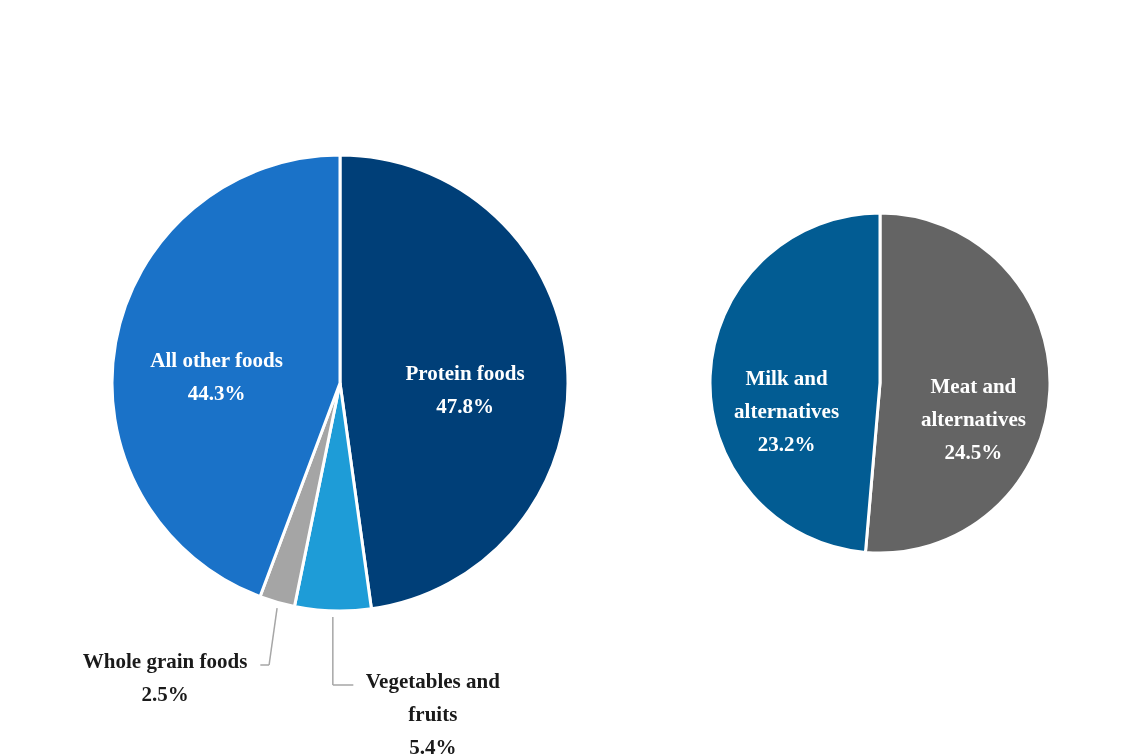 Image resolution: width=1139 pixels, height=756 pixels. Describe the element at coordinates (433, 745) in the screenshot. I see `data-label: 5.4%` at that location.